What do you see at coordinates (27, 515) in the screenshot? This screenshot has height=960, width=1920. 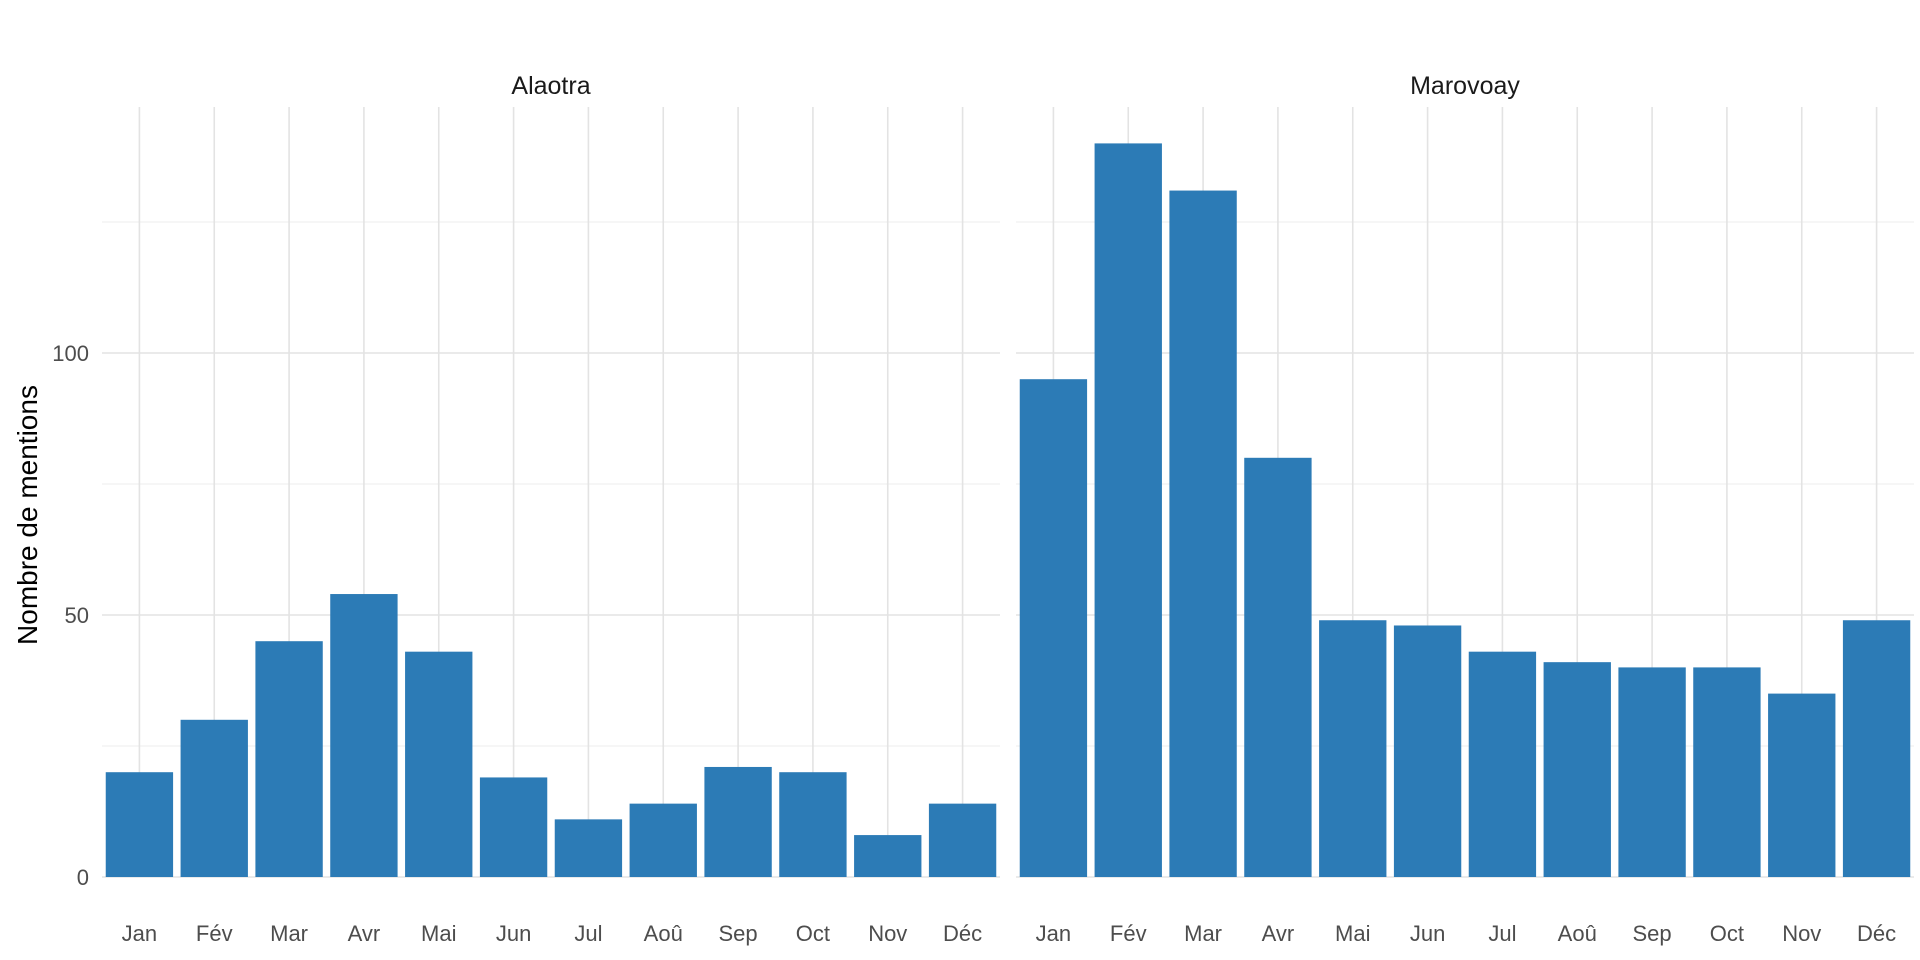 I see `y-axis-title: Nombre de mentions` at bounding box center [27, 515].